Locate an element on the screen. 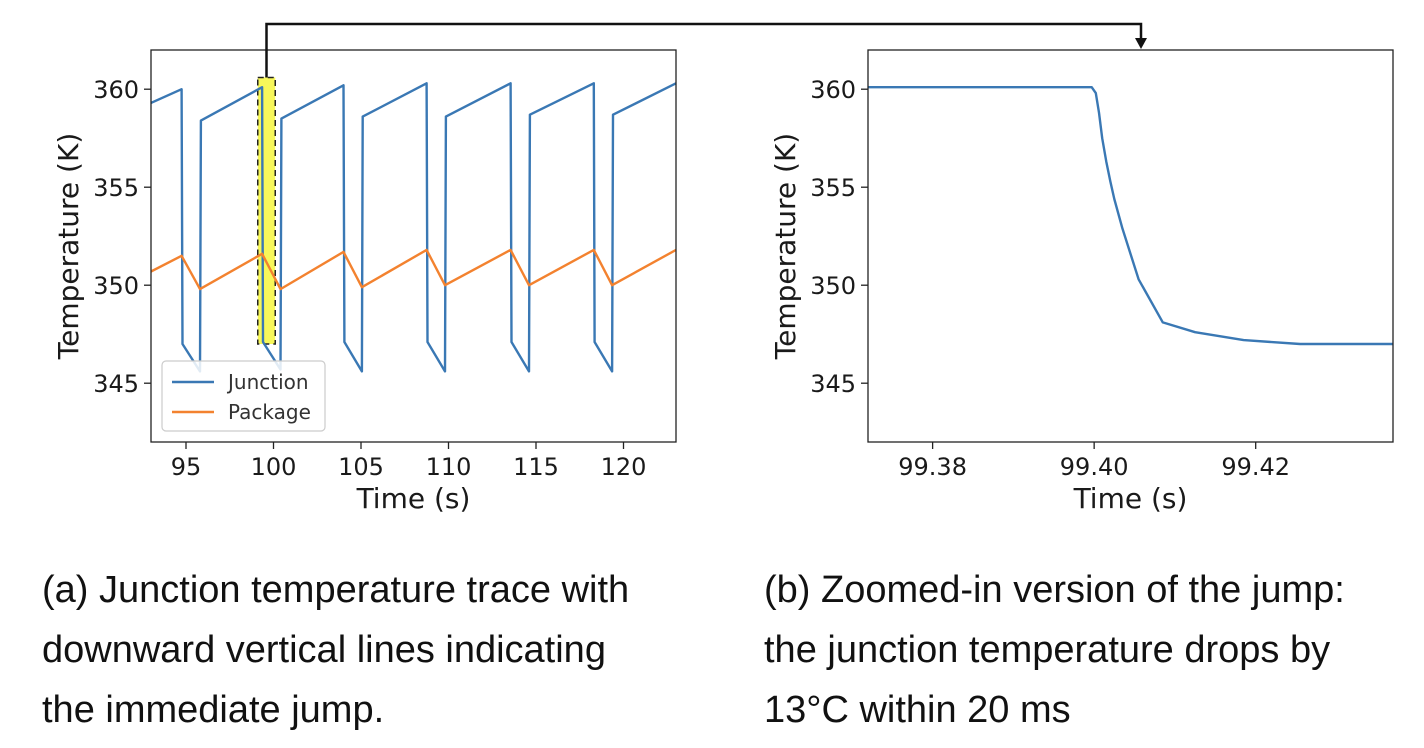 This screenshot has width=1424, height=748. x-tick-label: 99.38 is located at coordinates (932, 467).